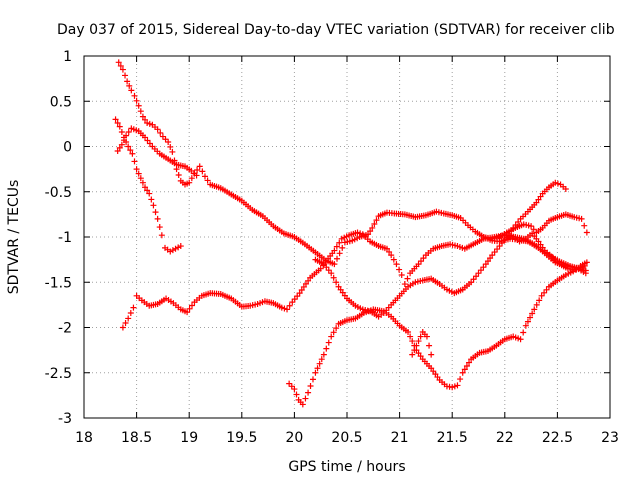 The image size is (640, 480). What do you see at coordinates (65, 329) in the screenshot?
I see `y-tick-label: -2` at bounding box center [65, 329].